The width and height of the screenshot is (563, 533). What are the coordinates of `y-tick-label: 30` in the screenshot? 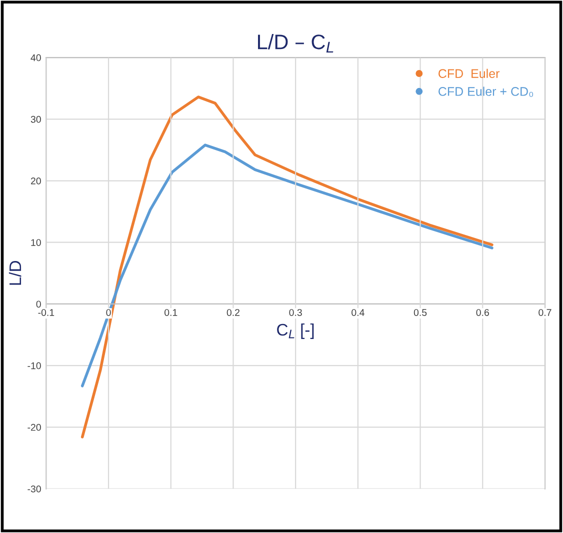 It's located at (35, 119).